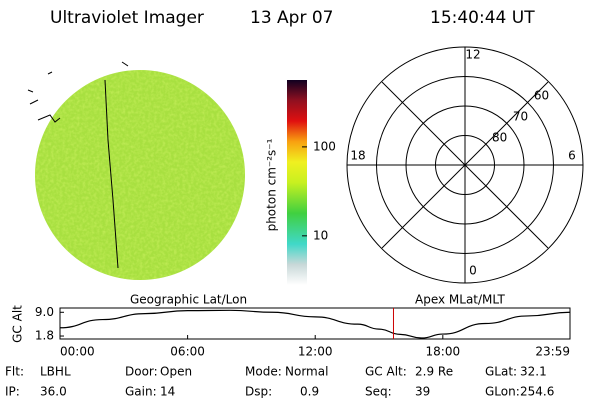  Describe the element at coordinates (386, 372) in the screenshot. I see `info-label: GC Alt:` at that location.